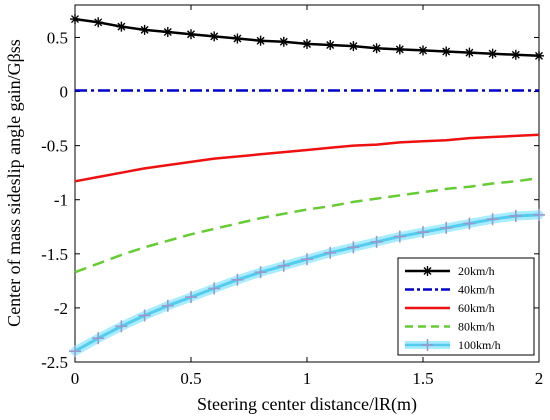 This screenshot has width=550, height=420. I want to click on x-tick-label: 1, so click(307, 378).